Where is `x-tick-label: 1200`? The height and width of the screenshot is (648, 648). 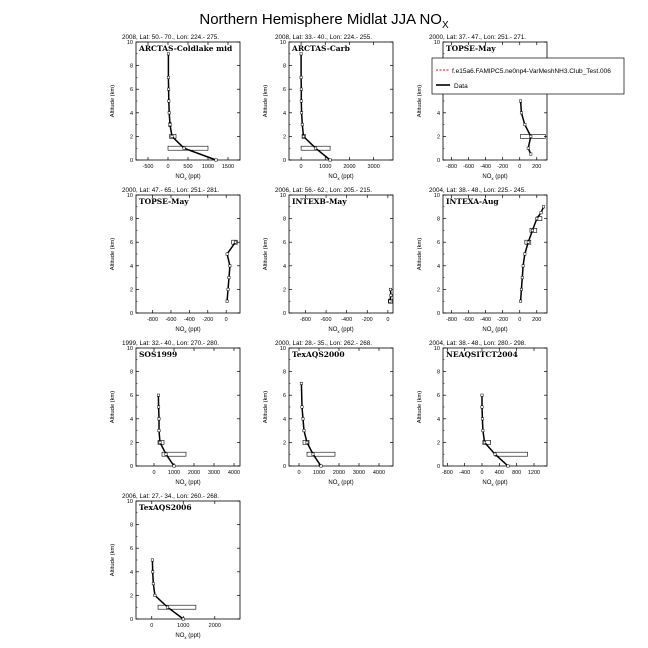 x-tick-label: 1200 is located at coordinates (534, 473).